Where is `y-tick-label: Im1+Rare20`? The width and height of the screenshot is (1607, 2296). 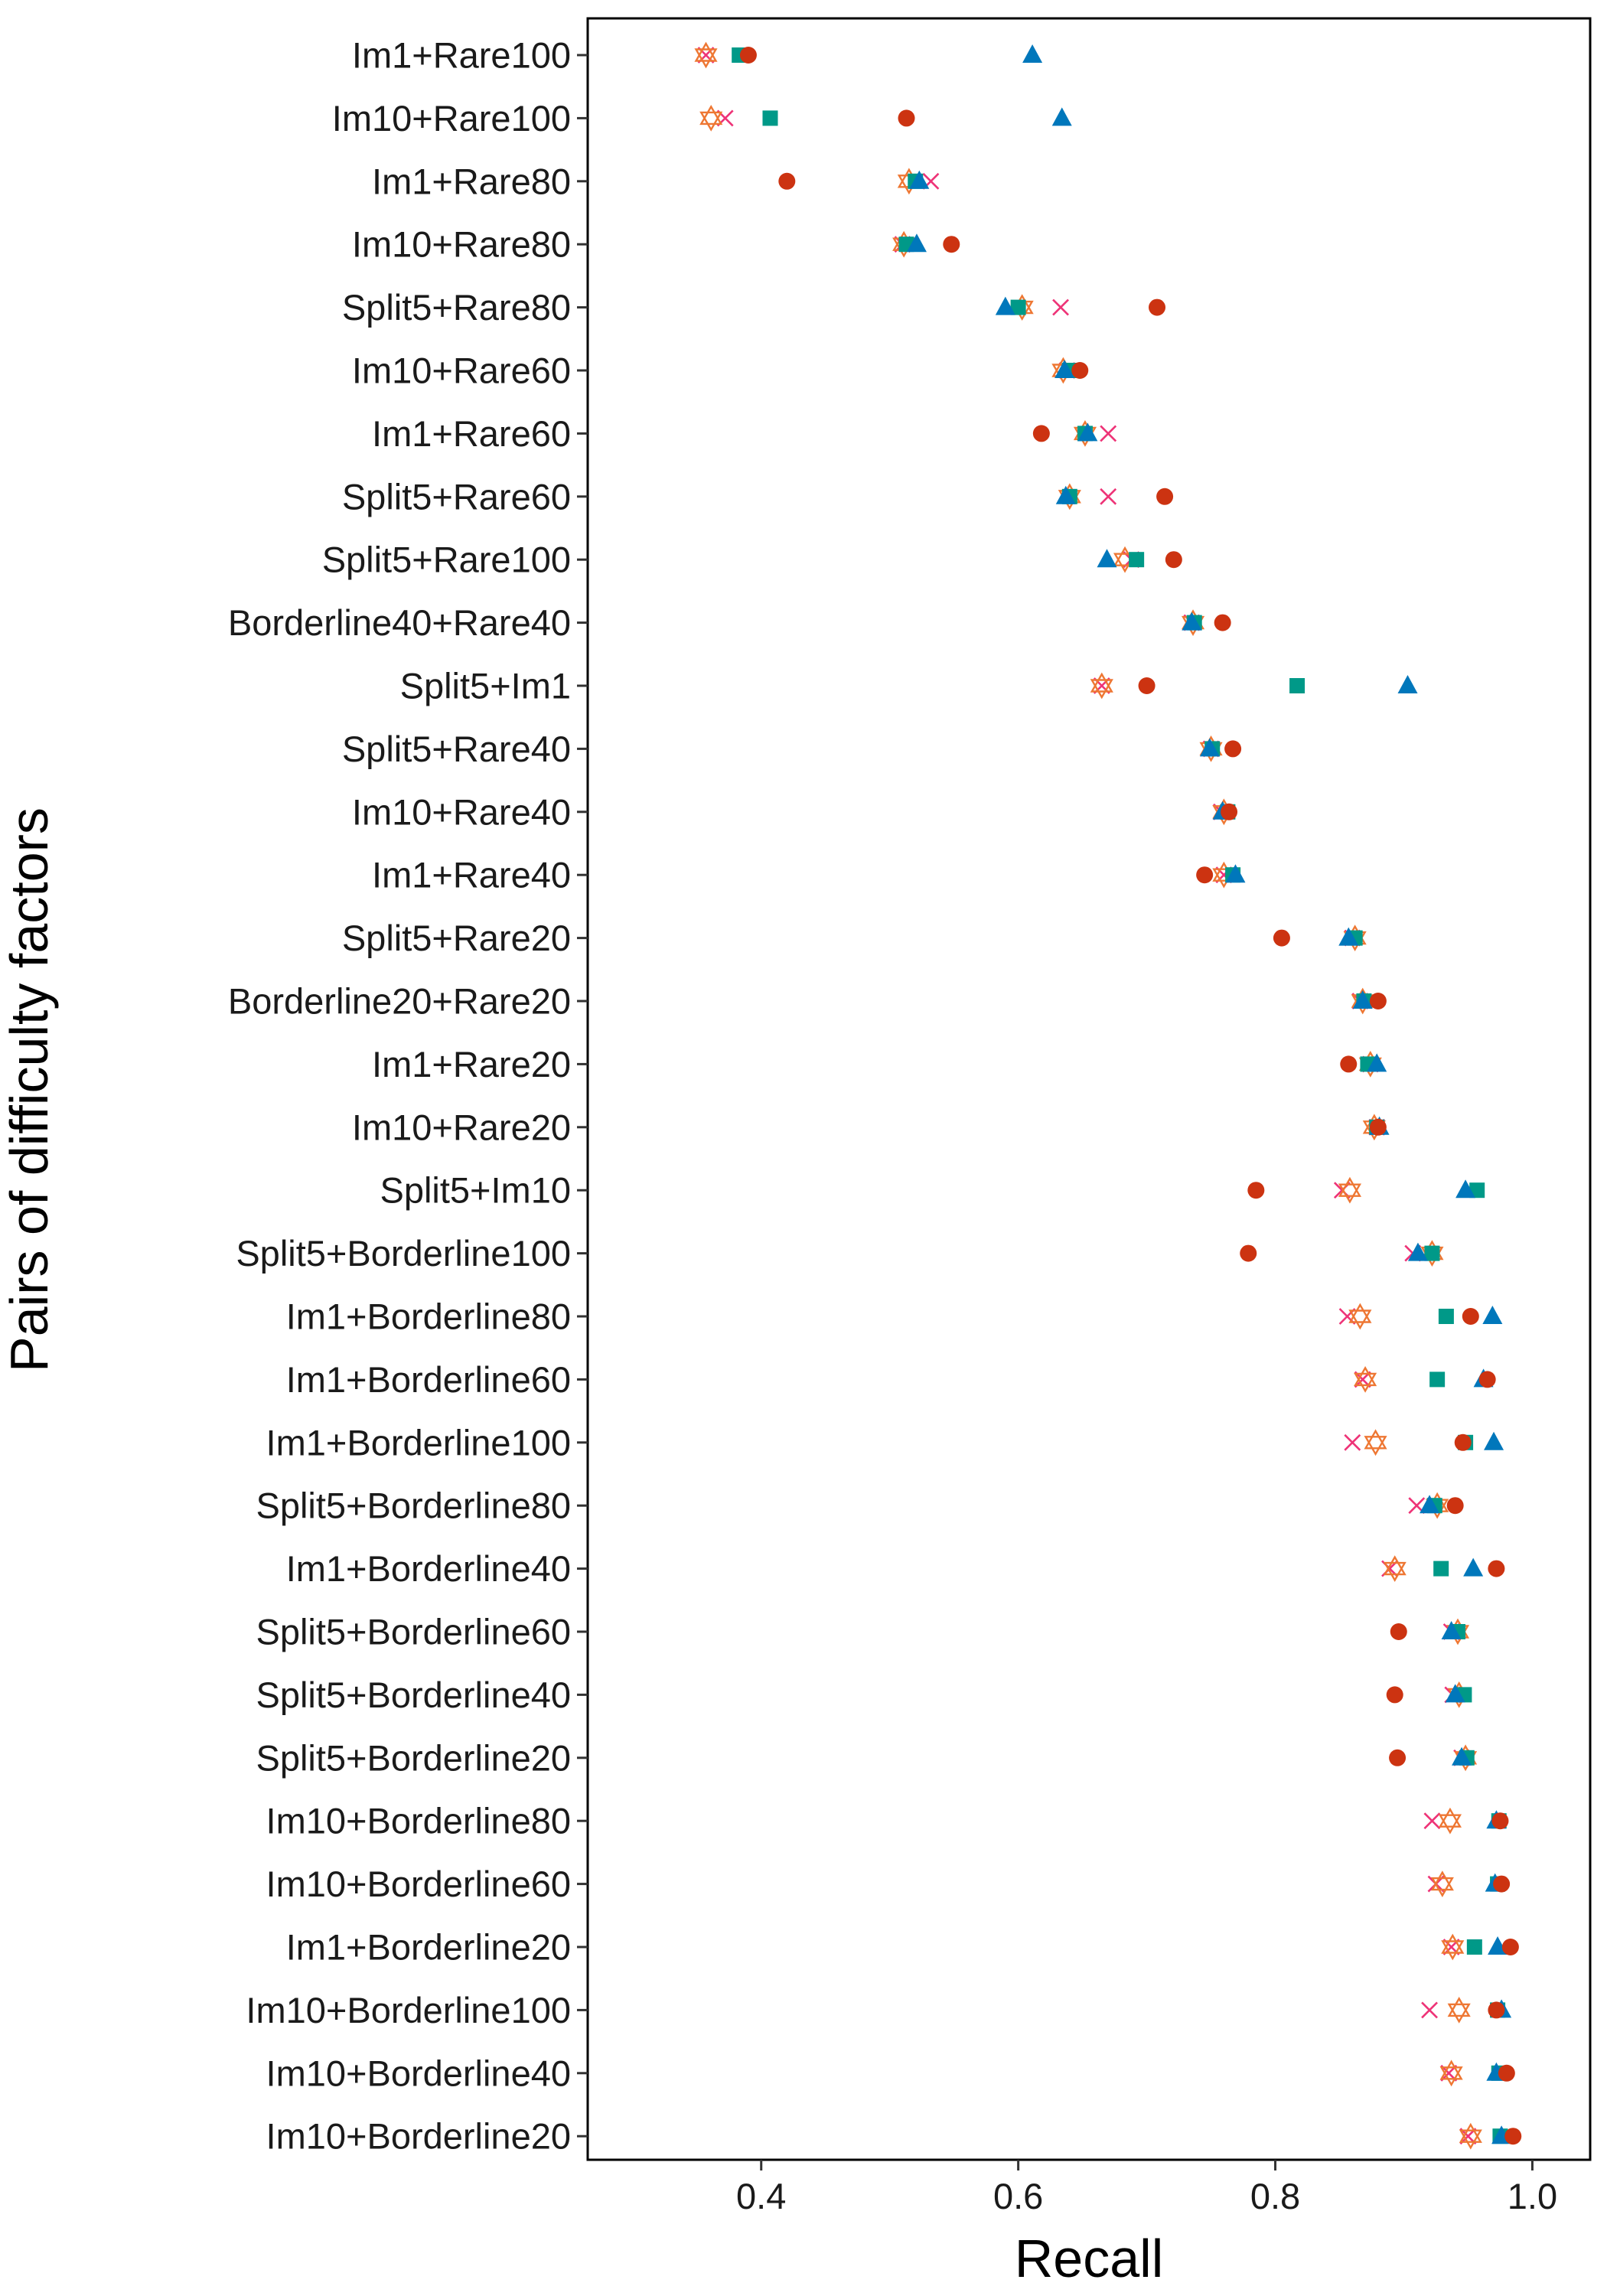 y-tick-label: Im1+Rare20 is located at coordinates (472, 1064).